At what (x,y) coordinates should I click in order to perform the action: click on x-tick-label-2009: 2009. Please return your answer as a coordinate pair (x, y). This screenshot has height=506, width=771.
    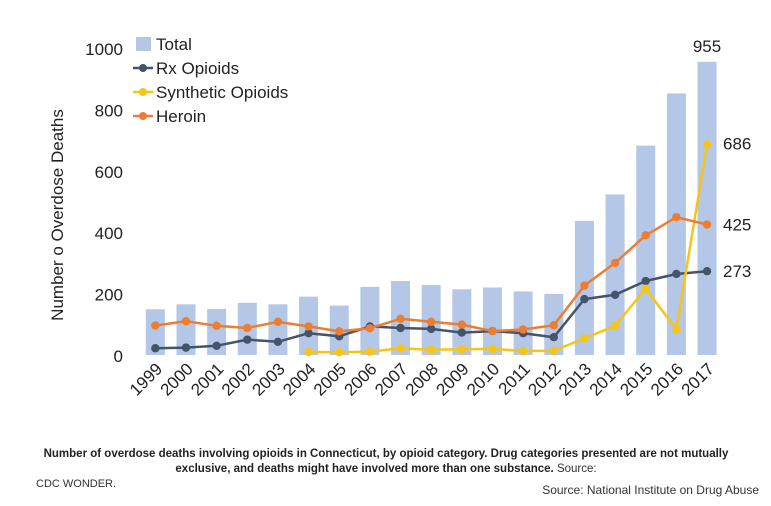
    Looking at the image, I should click on (452, 379).